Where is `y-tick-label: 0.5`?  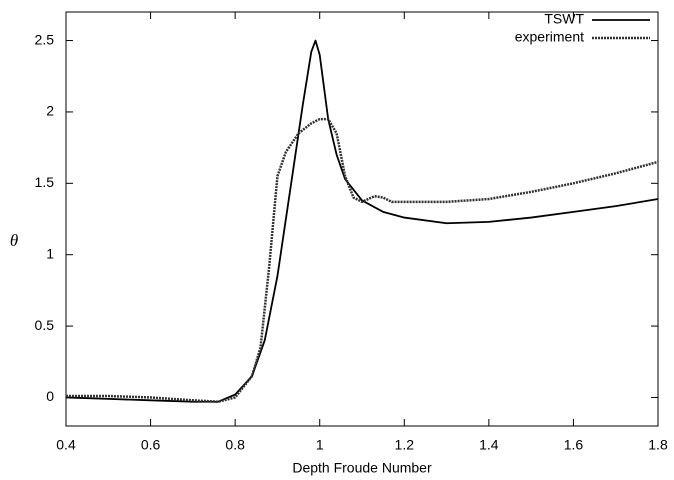 y-tick-label: 0.5 is located at coordinates (45, 325).